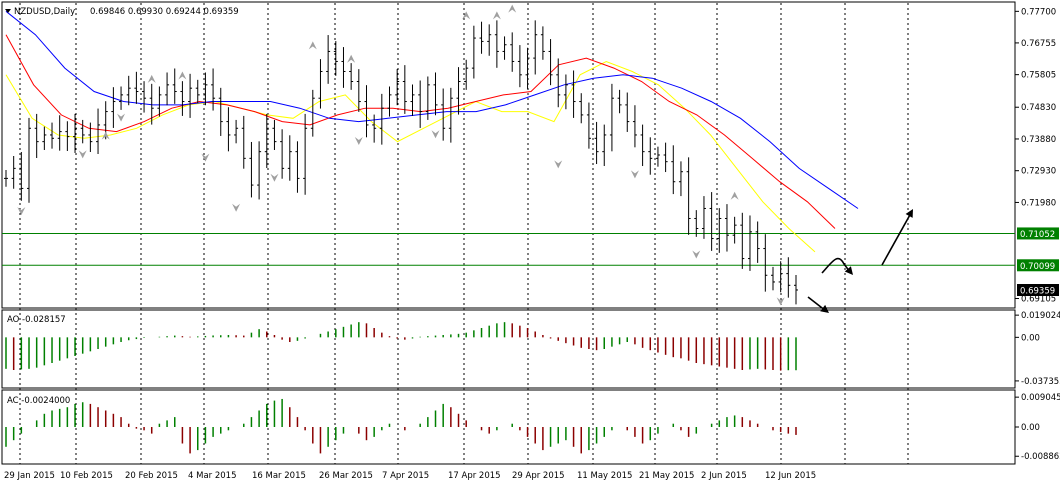  I want to click on price-line-tag, so click(1038, 265).